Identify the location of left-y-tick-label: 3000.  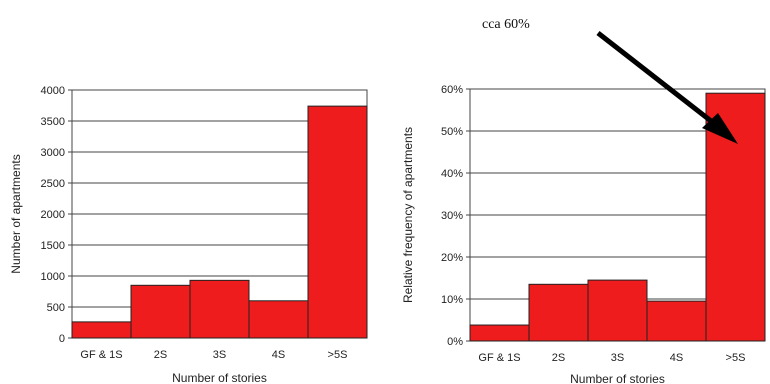
(53, 153).